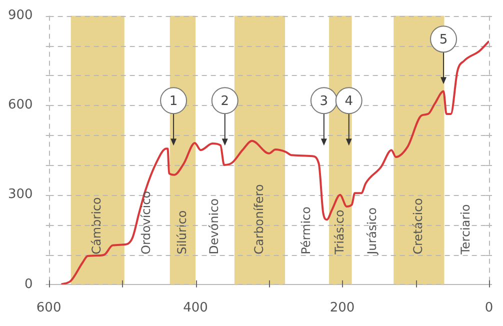  Describe the element at coordinates (28, 284) in the screenshot. I see `y-tick-label: 0` at that location.